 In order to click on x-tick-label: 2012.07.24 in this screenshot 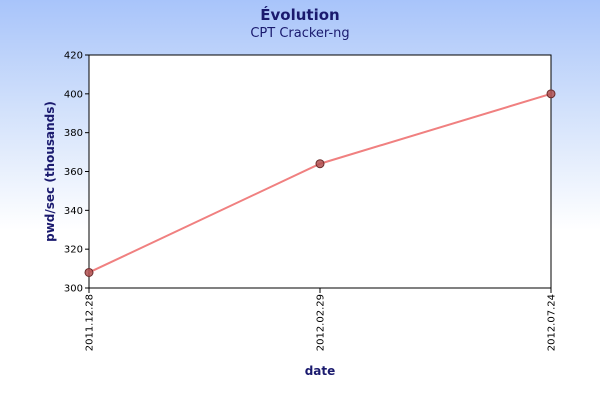, I will do `click(552, 322)`.